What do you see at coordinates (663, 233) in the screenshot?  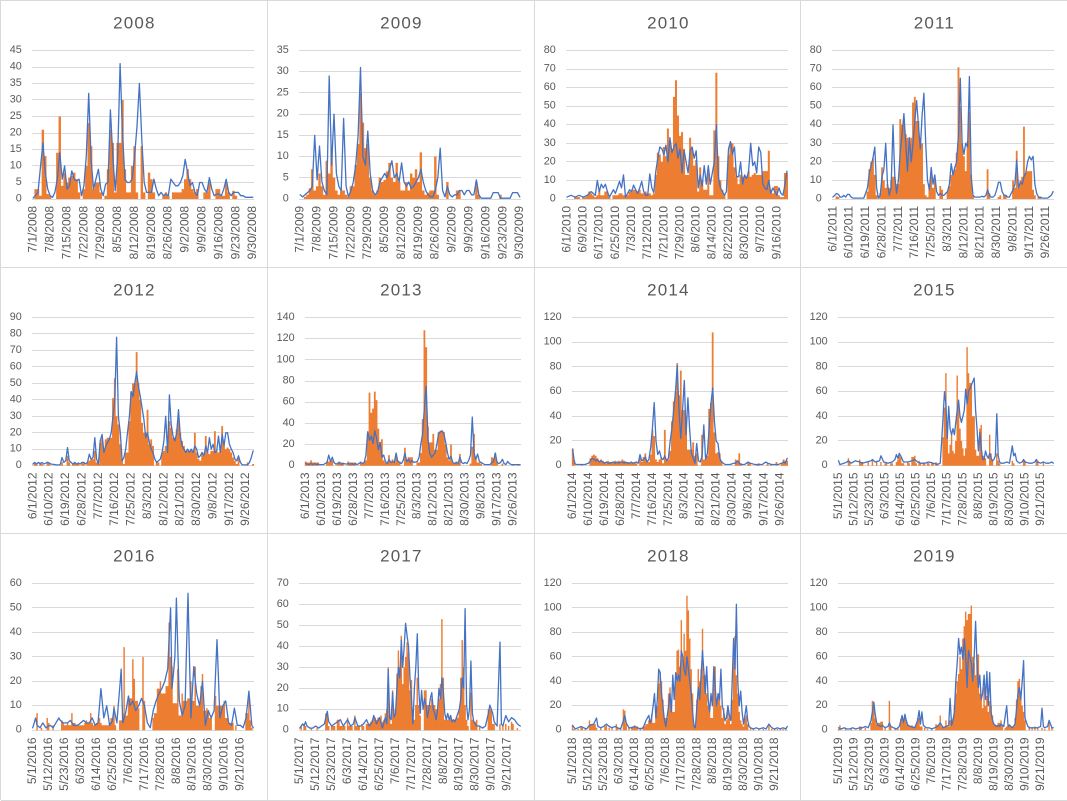 I see `svg-text: 7/21/2010` at bounding box center [663, 233].